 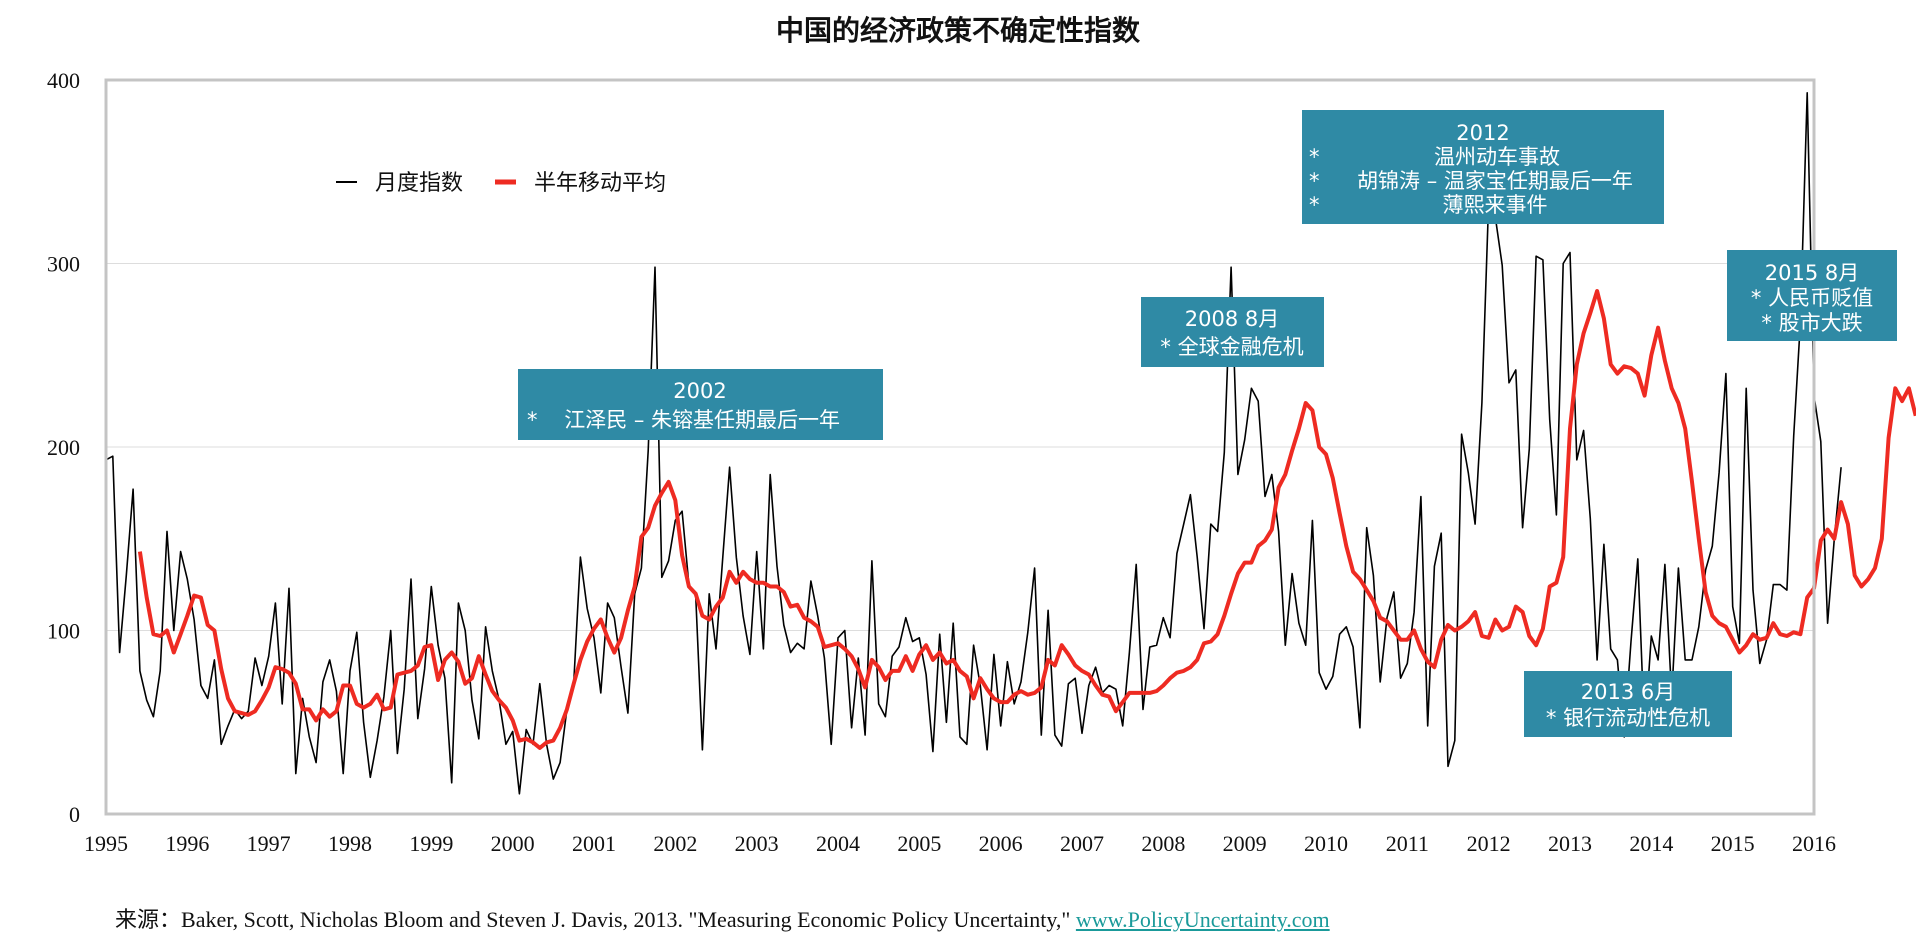 I want to click on annotation-2012: 2012 * 温州动车事故 * 胡锦涛 – 温家宝任期最后一年 * 薄熙来事件, so click(x=1483, y=167).